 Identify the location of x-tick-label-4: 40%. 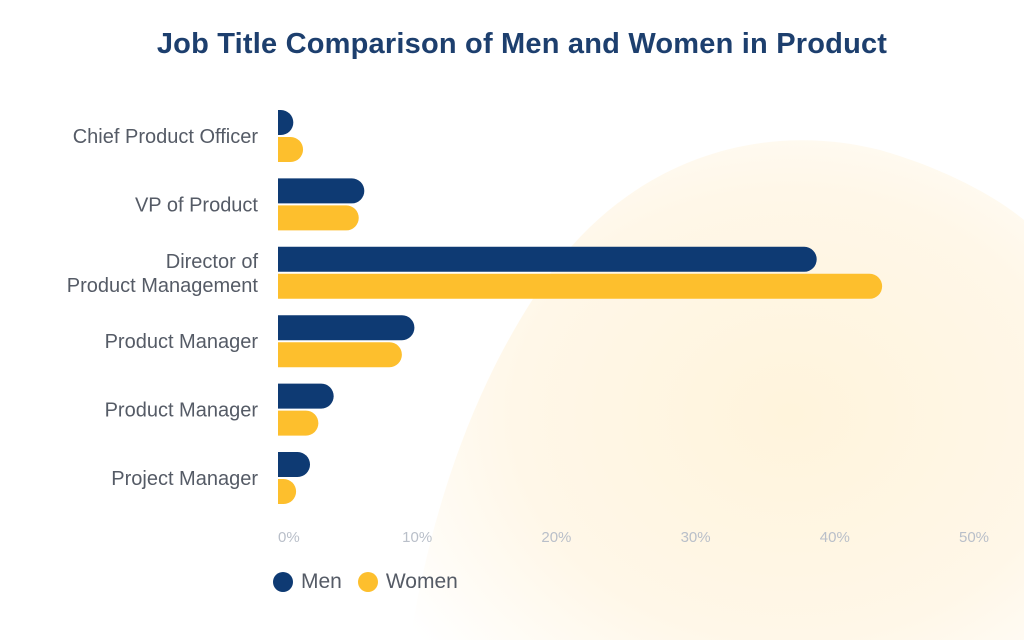
(835, 537).